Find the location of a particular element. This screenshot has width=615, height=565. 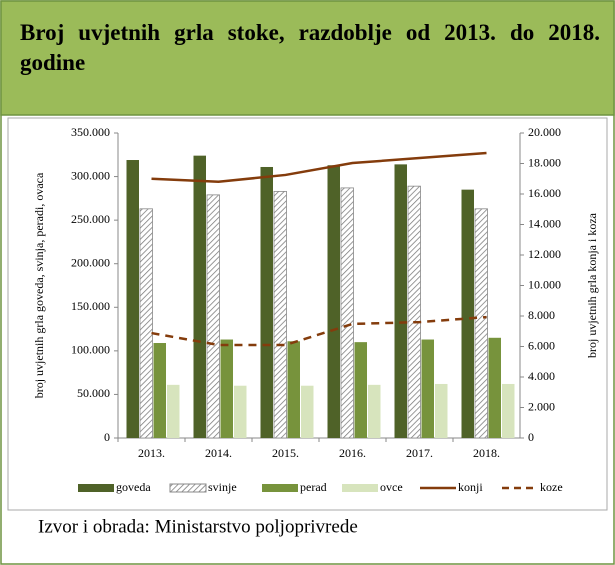

y-tick-label: 350.000 is located at coordinates (90, 132).